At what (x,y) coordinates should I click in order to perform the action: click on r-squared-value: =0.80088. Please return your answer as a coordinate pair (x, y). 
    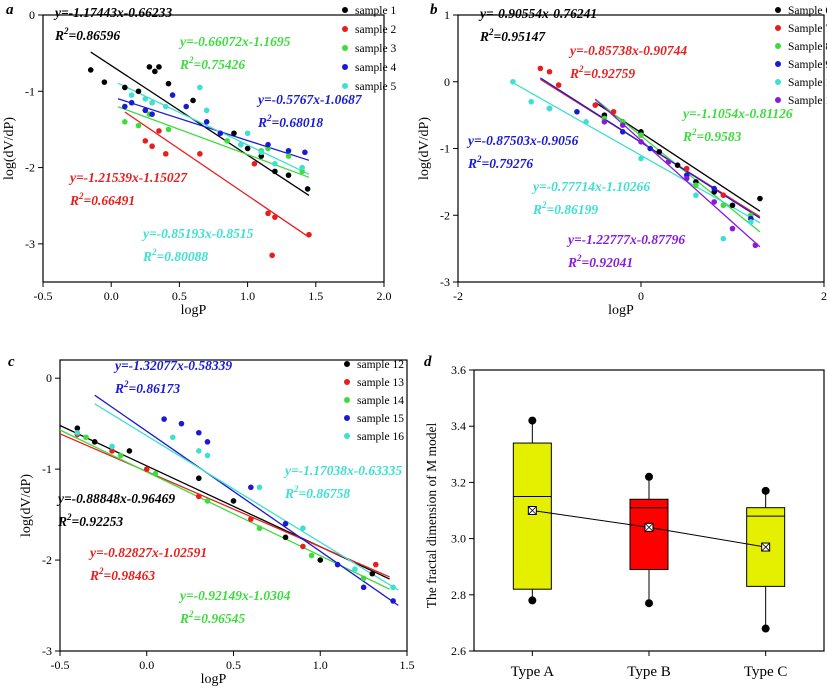
    Looking at the image, I should click on (183, 256).